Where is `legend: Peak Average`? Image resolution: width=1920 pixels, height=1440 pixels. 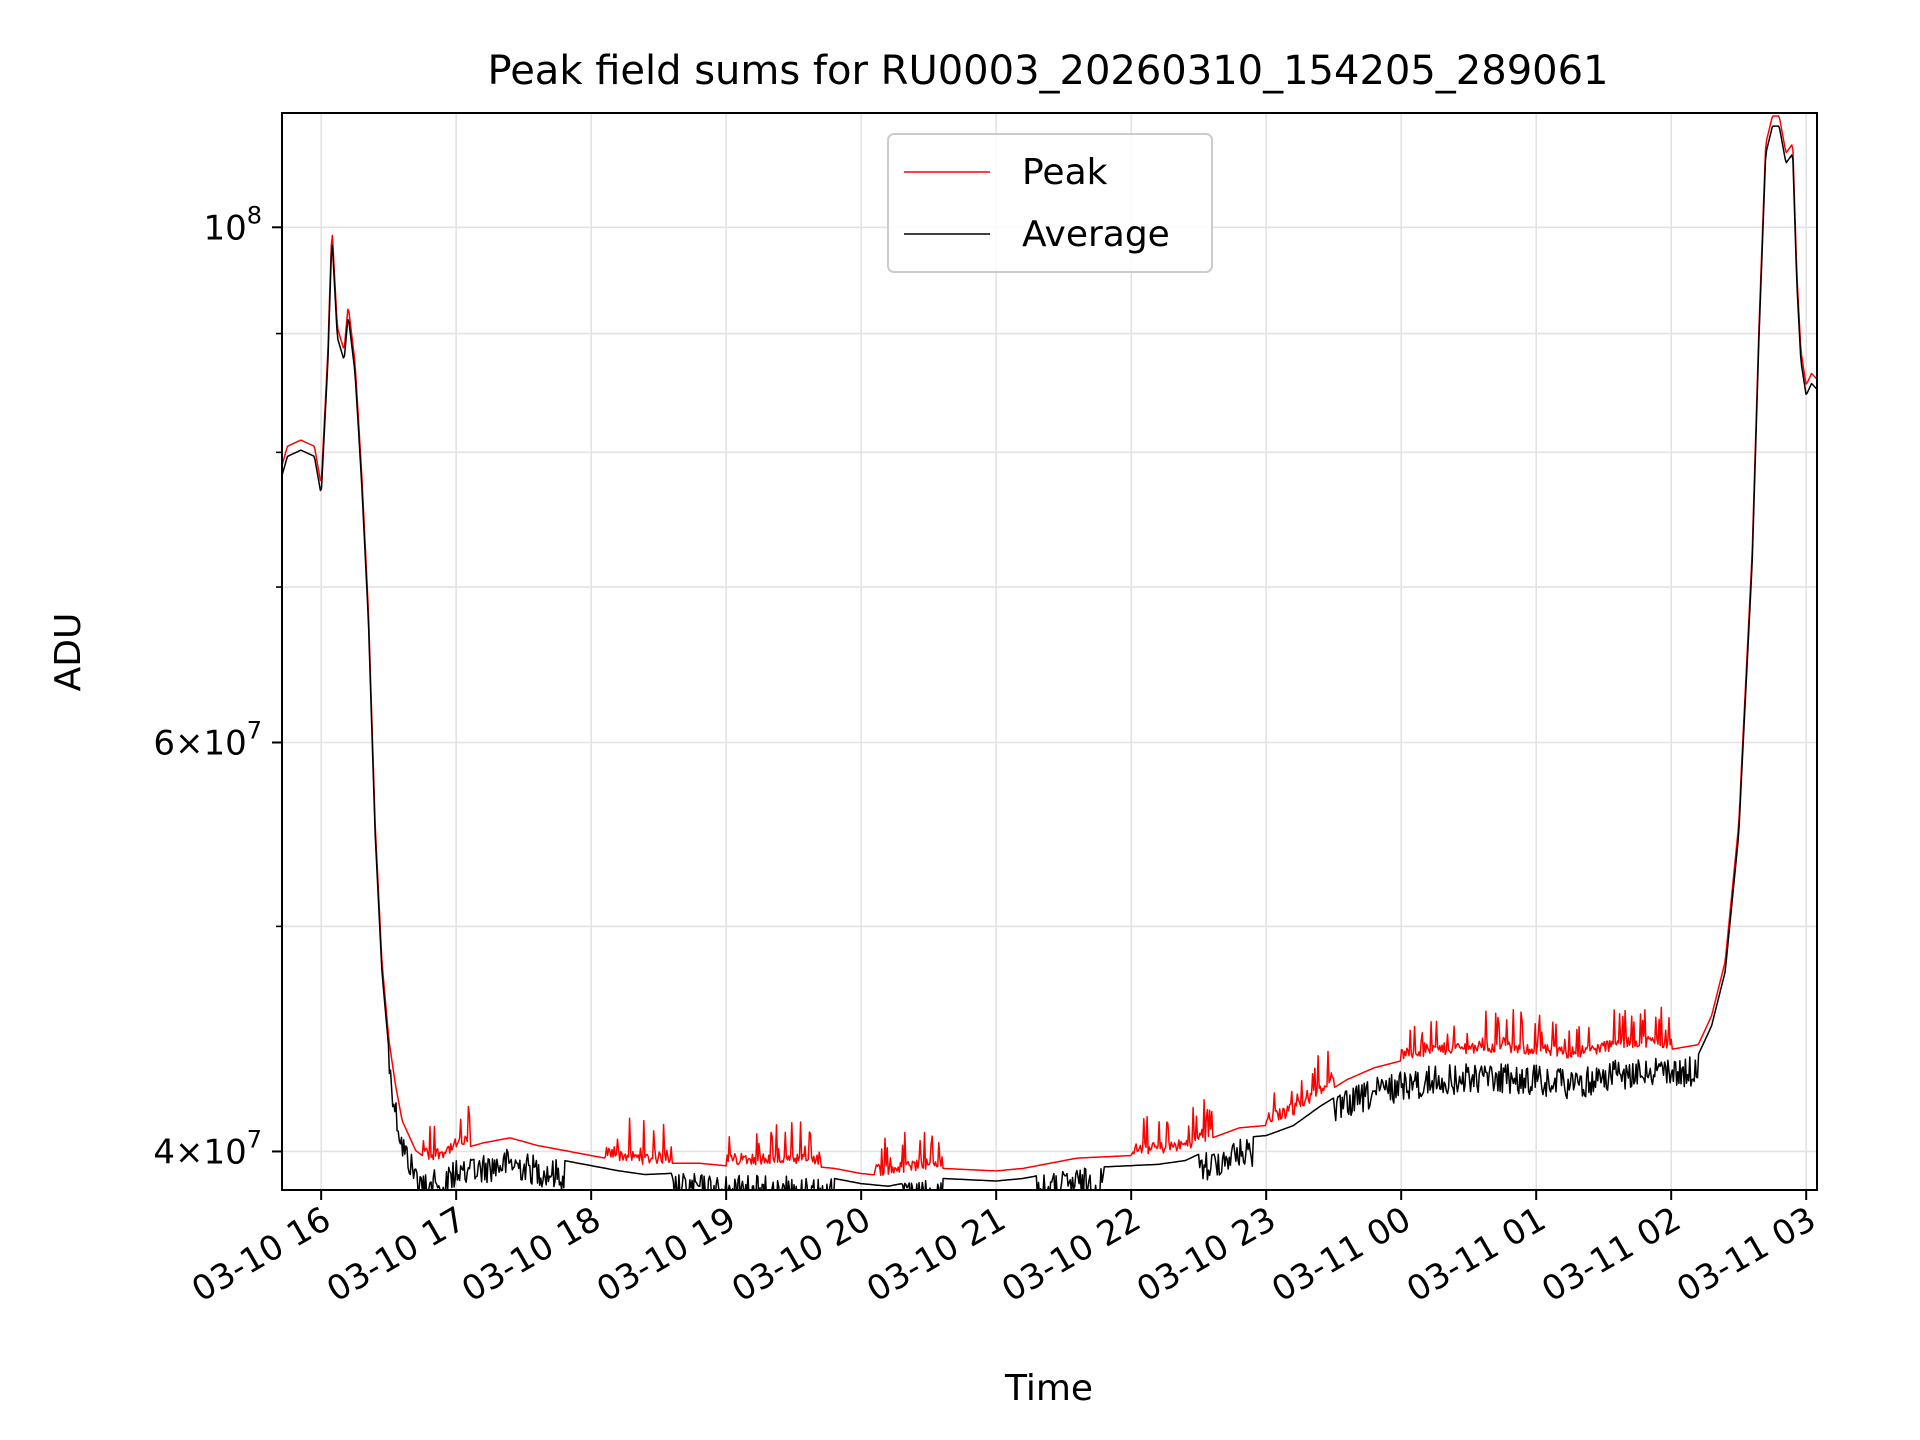 legend: Peak Average is located at coordinates (1050, 203).